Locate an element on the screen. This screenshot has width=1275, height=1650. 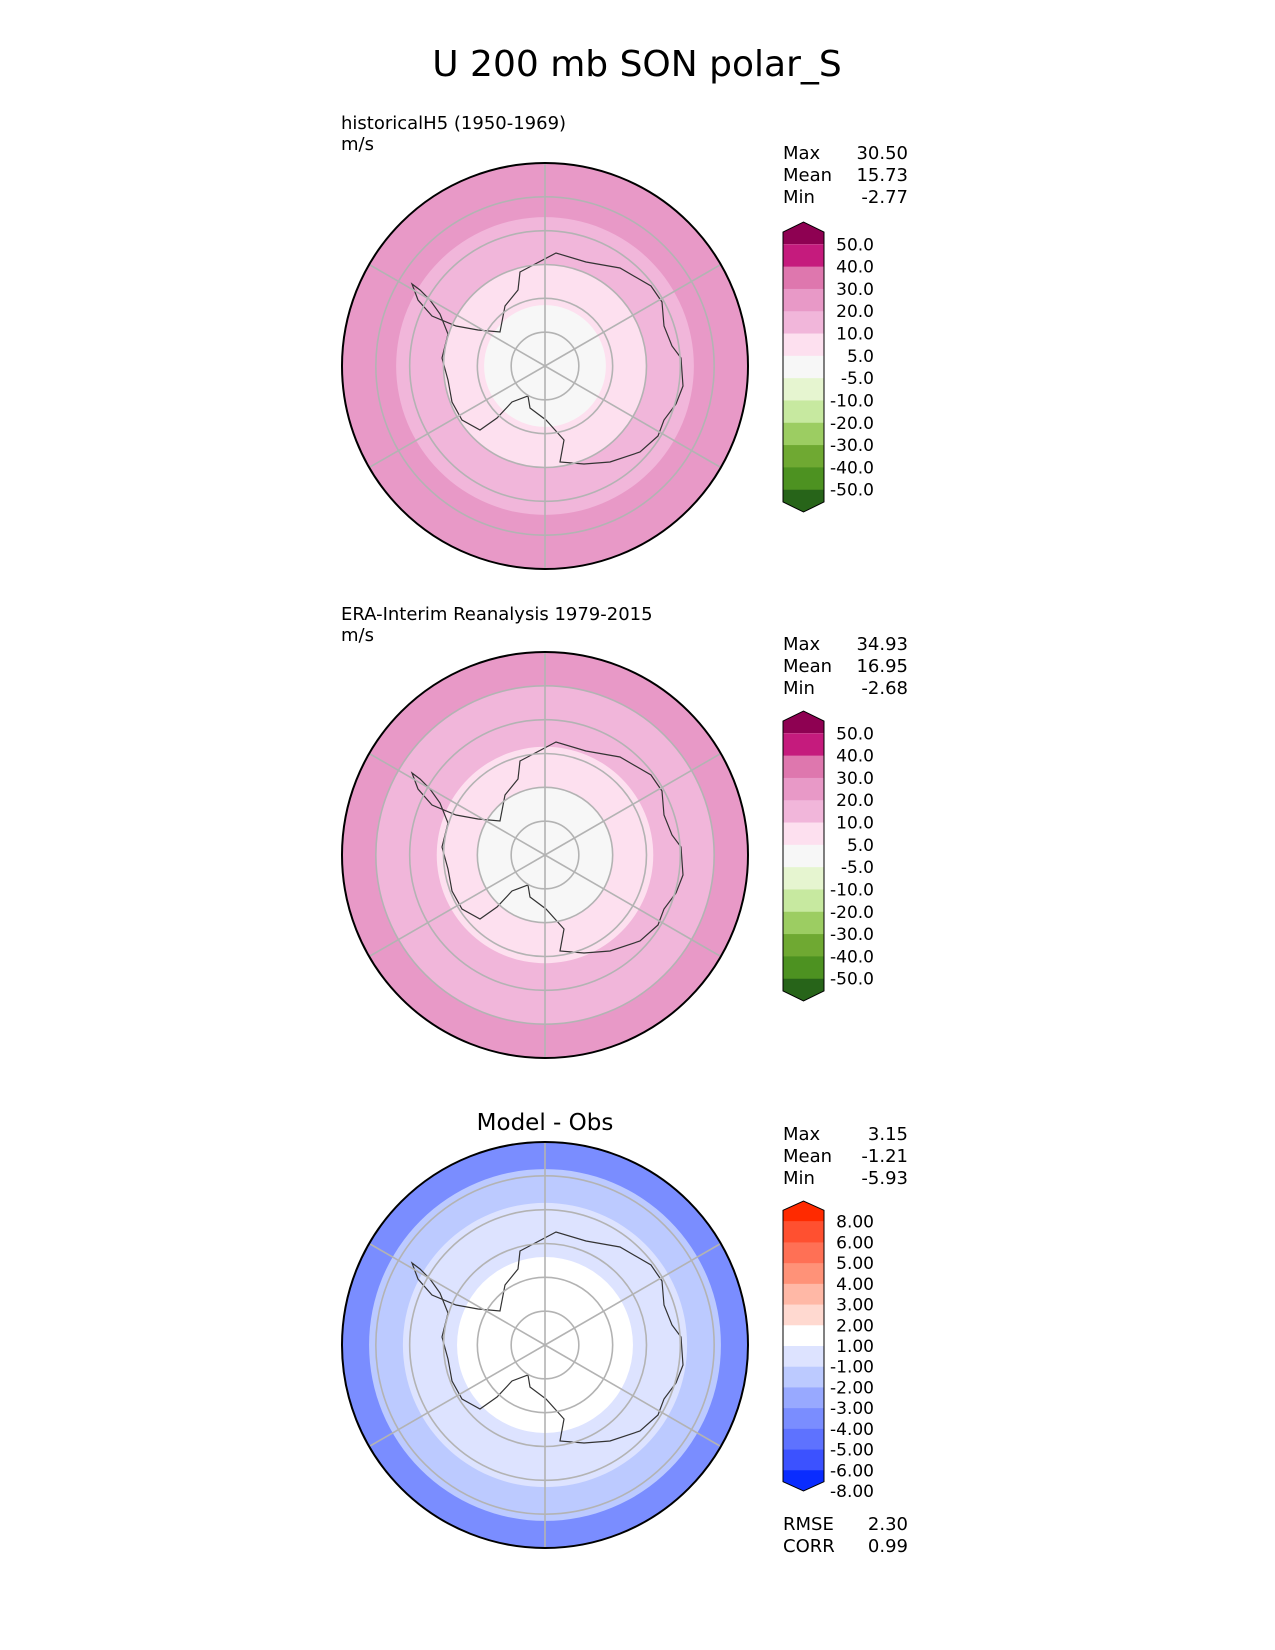
metric-rmse-label: RMSE is located at coordinates (808, 1524).